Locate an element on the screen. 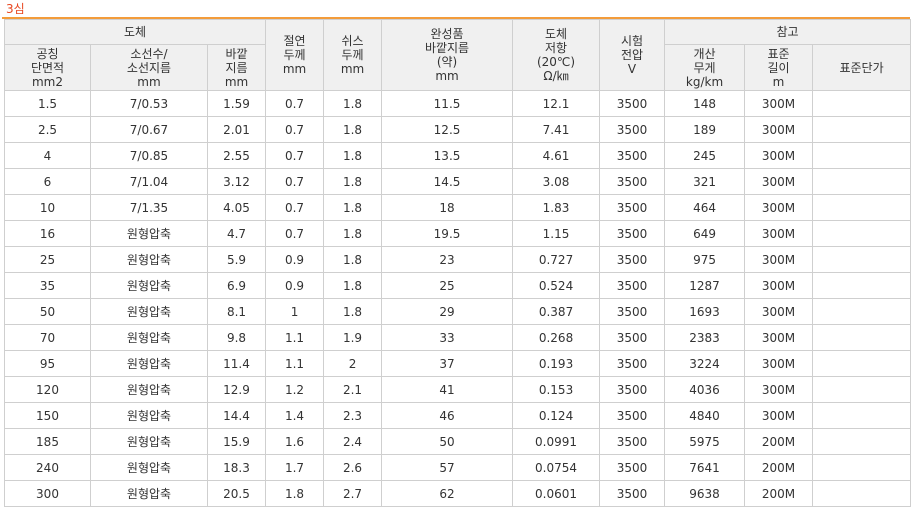 The height and width of the screenshot is (515, 914). cell-finished-od: 23 is located at coordinates (447, 259).